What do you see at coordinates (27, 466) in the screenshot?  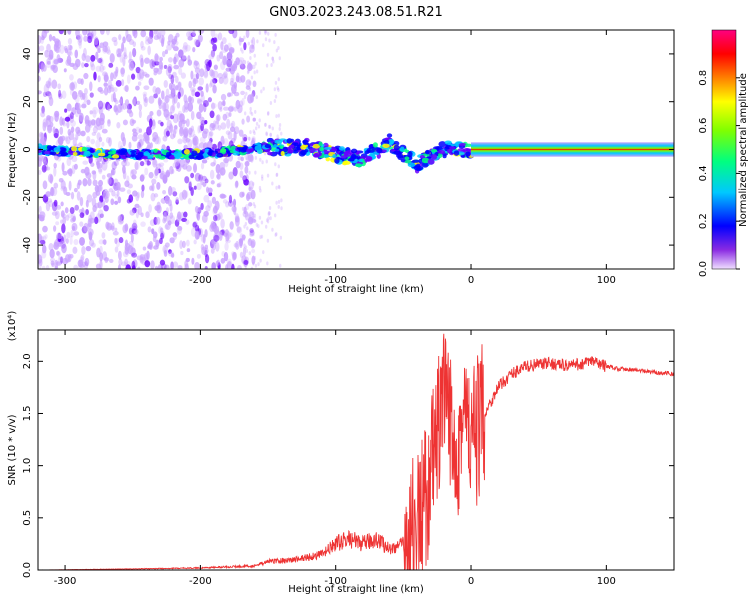 I see `y-tick-label: 1.0` at bounding box center [27, 466].